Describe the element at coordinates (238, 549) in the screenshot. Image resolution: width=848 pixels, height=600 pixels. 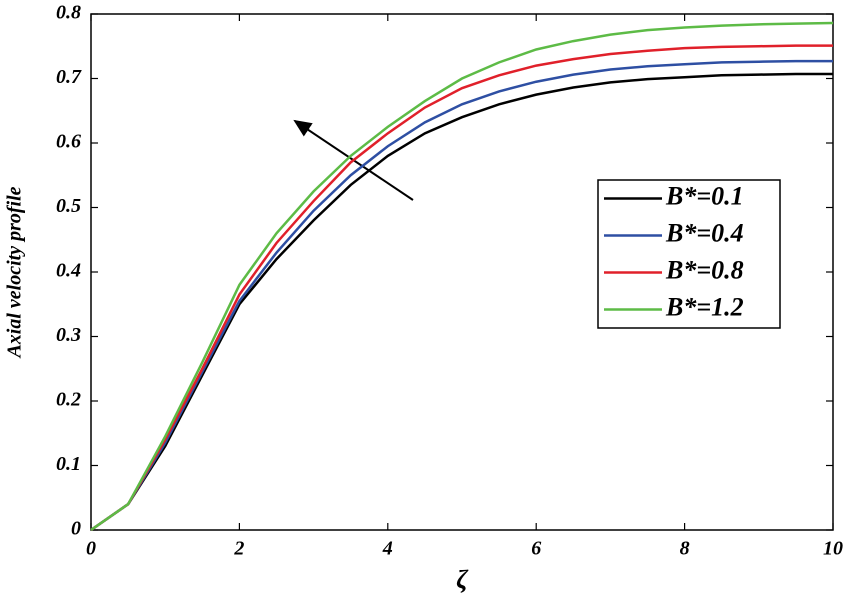
I see `x-tick-label: 2` at that location.